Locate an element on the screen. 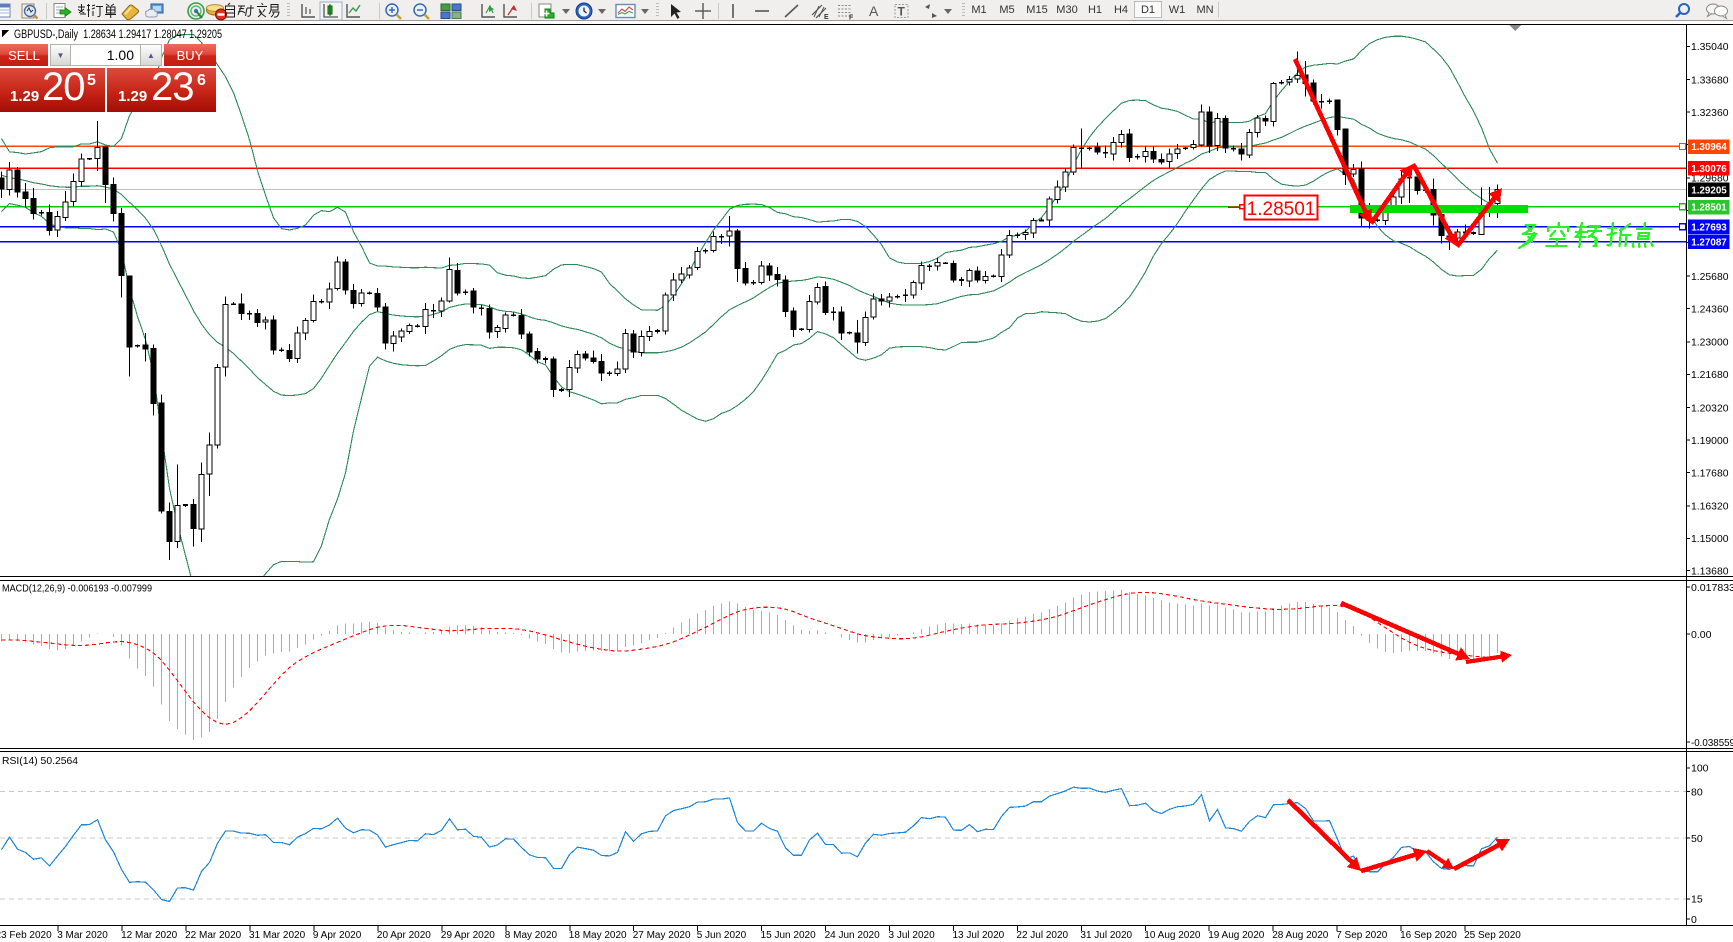 Image resolution: width=1733 pixels, height=942 pixels. svg-text: 1.27087 is located at coordinates (1709, 242).